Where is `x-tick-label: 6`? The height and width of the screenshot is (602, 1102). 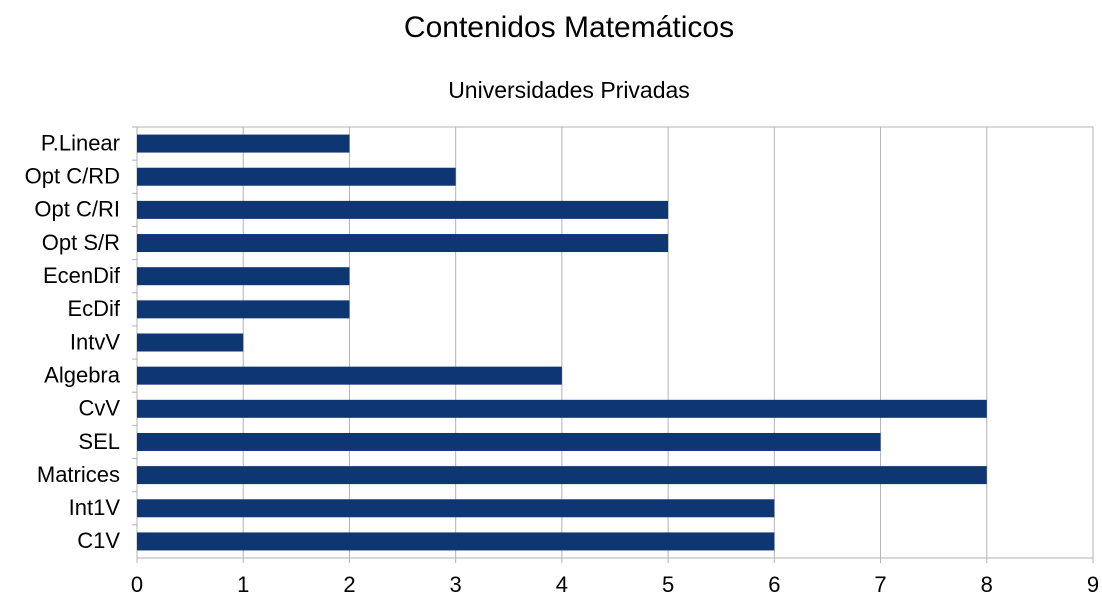
x-tick-label: 6 is located at coordinates (774, 584).